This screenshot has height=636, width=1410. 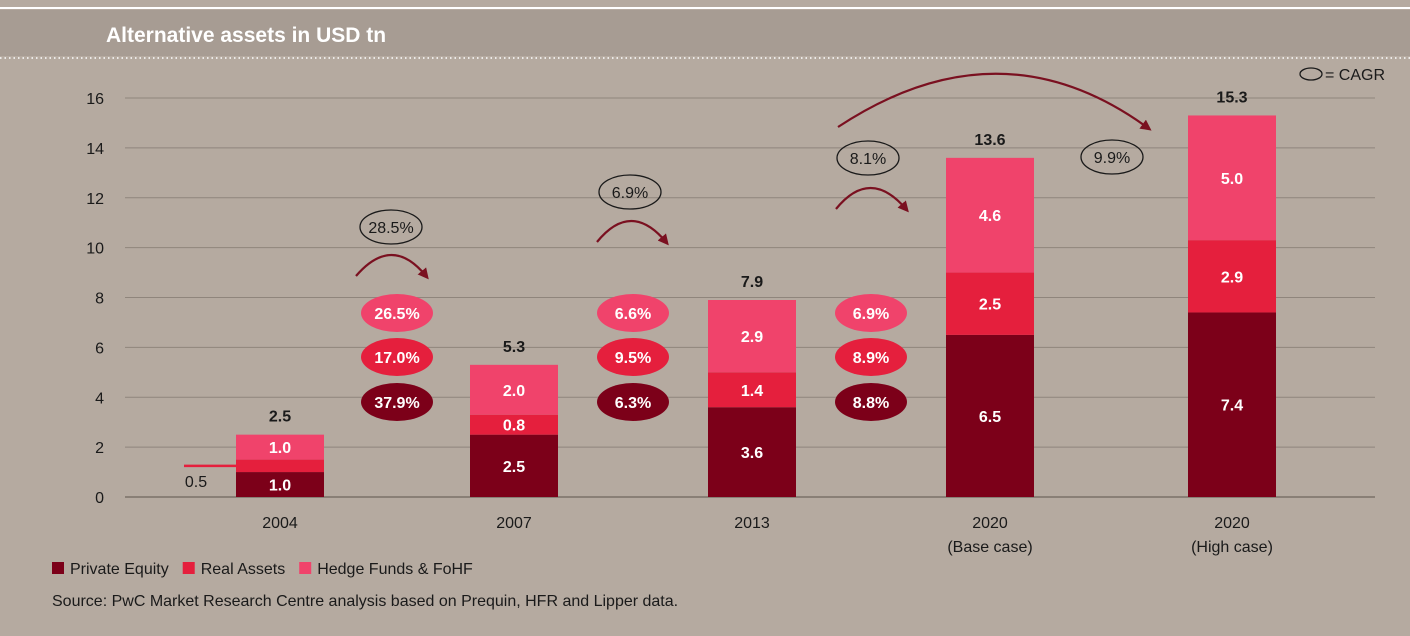 I want to click on bar-value-label: 3.6, so click(x=752, y=453).